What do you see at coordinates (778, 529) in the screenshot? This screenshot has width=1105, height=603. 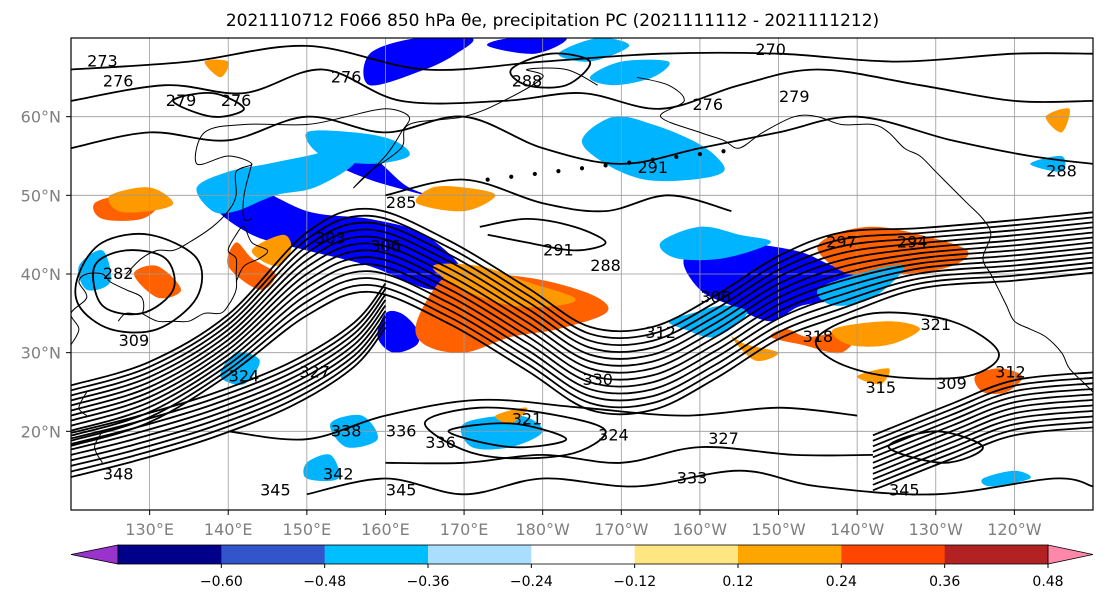 I see `lon-tick-label: 150°W` at bounding box center [778, 529].